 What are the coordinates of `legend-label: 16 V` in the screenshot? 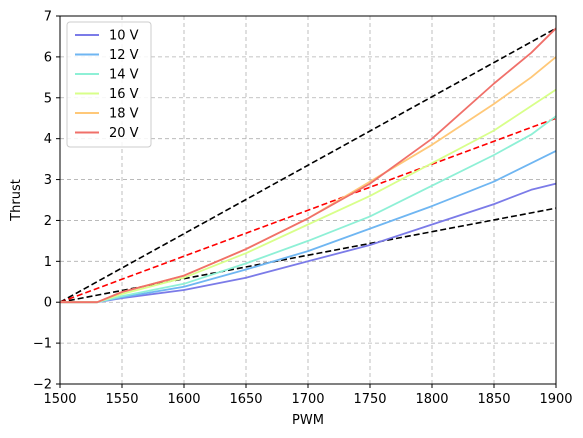 It's located at (124, 94).